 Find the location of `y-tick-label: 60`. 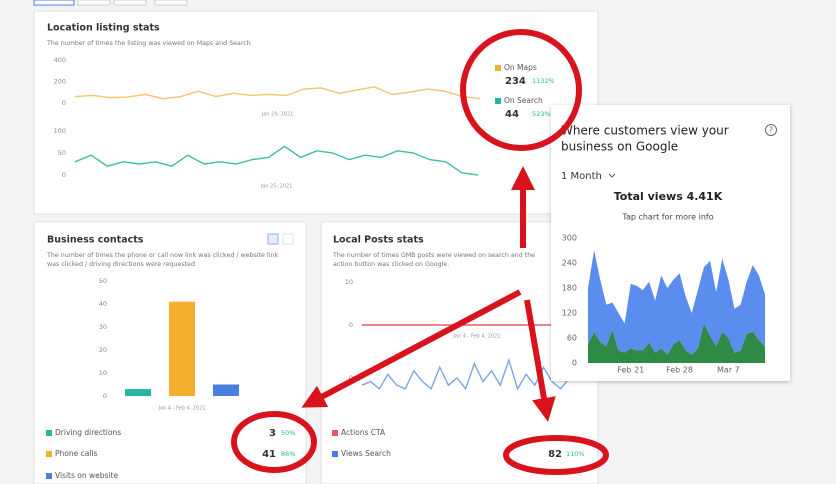

y-tick-label: 60 is located at coordinates (572, 338).